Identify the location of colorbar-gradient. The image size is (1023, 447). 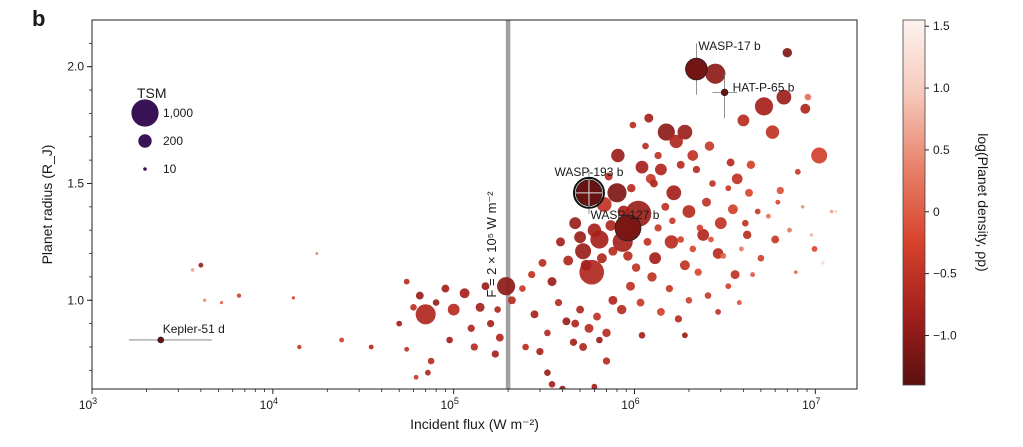
(914, 202).